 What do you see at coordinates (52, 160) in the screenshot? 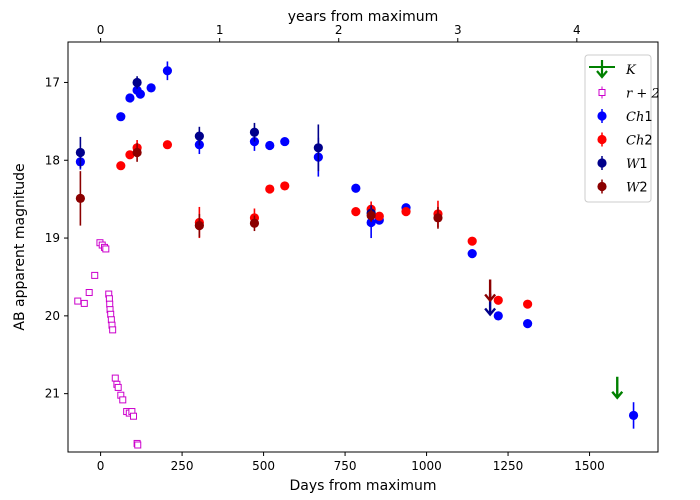
I see `y-tick-label-18: 18` at bounding box center [52, 160].